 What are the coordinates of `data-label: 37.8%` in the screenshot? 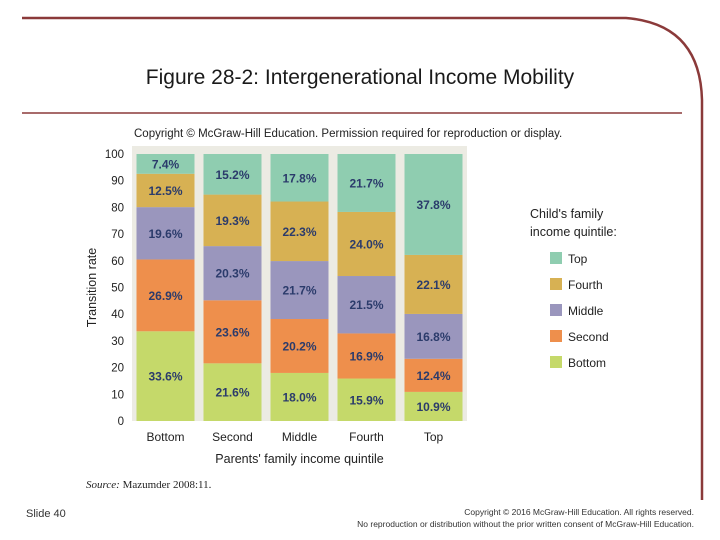 It's located at (433, 205).